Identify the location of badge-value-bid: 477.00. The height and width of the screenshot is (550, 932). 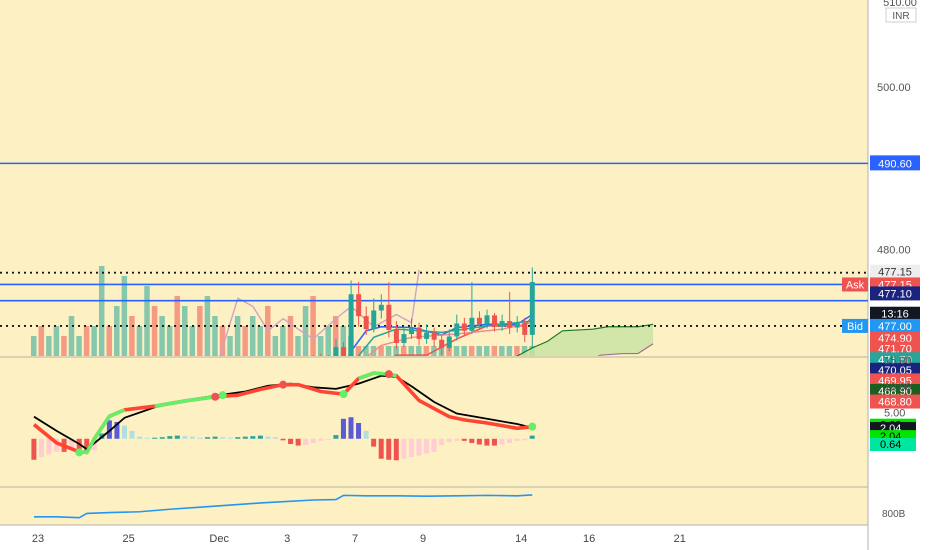
(895, 327).